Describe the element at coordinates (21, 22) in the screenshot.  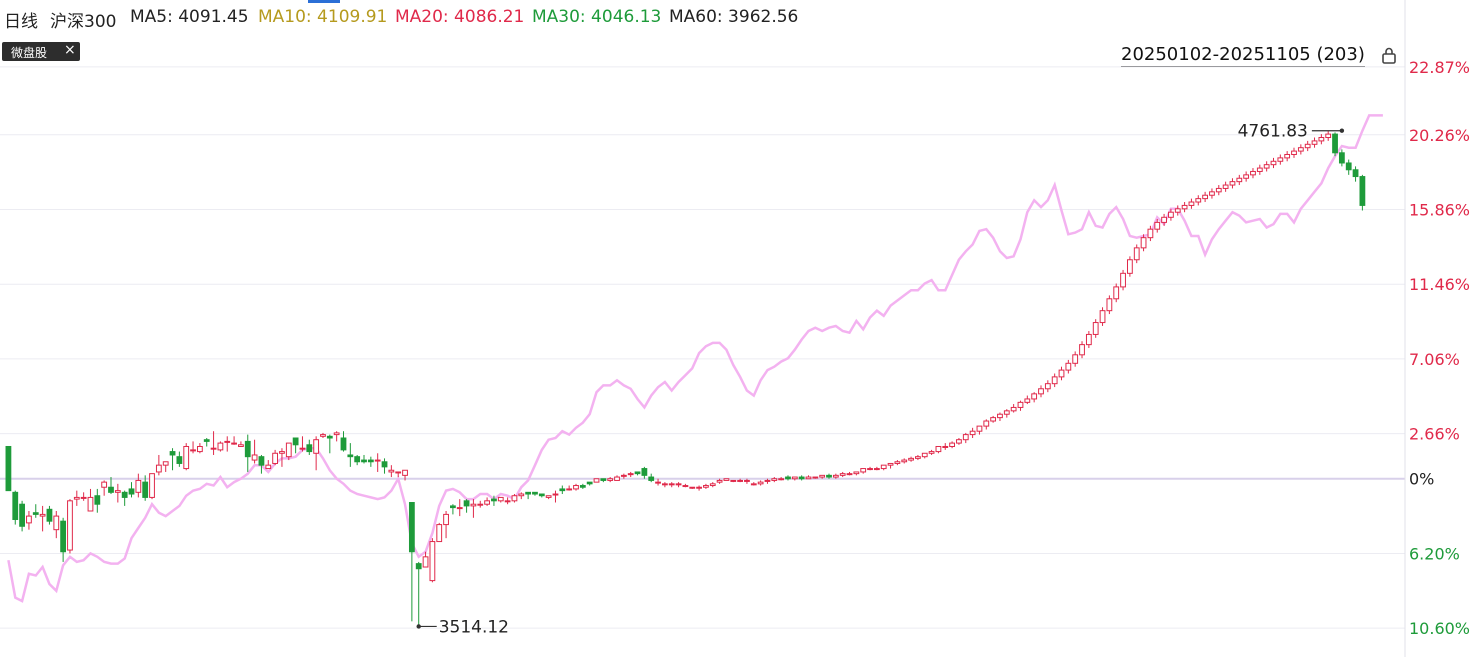
I see `period-label: 日线` at that location.